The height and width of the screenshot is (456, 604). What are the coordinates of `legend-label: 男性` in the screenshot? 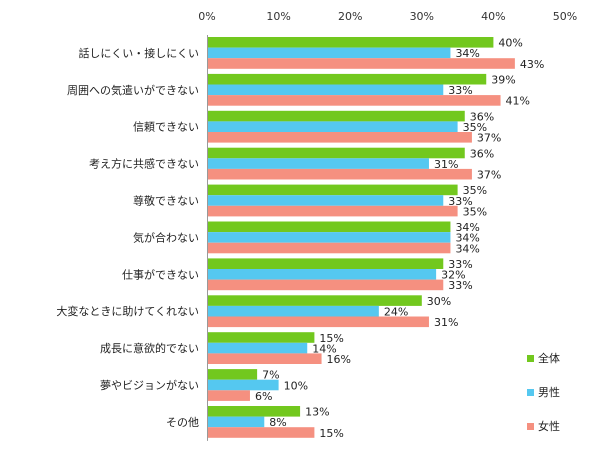 It's located at (549, 392).